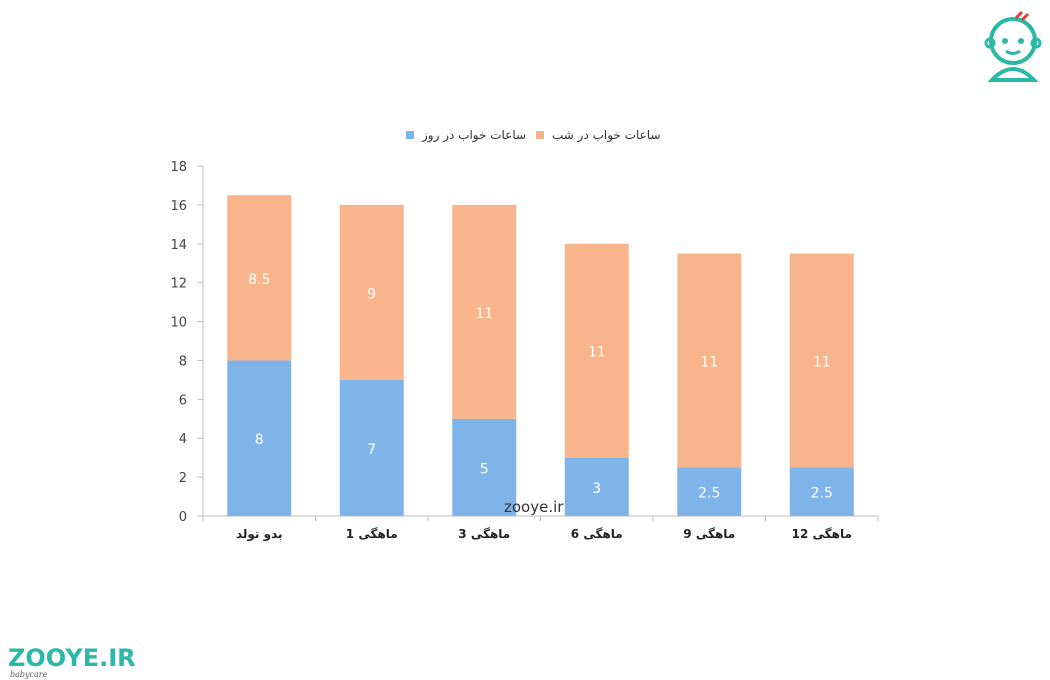 Image resolution: width=1050 pixels, height=680 pixels. Describe the element at coordinates (183, 400) in the screenshot. I see `y-tick-label: 6` at that location.